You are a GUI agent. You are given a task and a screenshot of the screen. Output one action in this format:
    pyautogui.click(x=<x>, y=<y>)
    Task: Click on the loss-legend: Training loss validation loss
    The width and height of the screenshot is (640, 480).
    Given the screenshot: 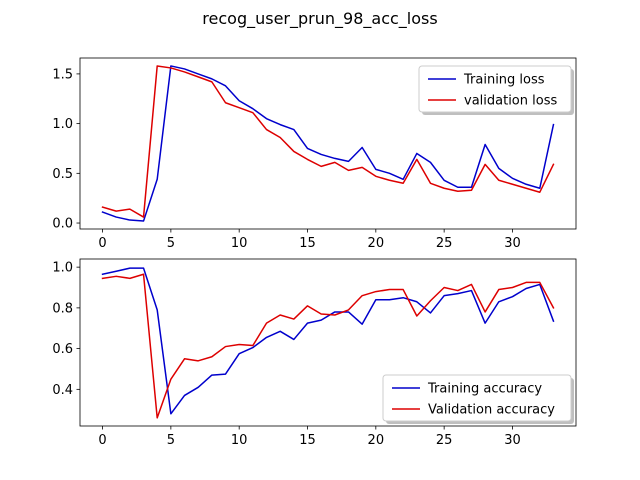 What is the action you would take?
    pyautogui.click(x=496, y=90)
    